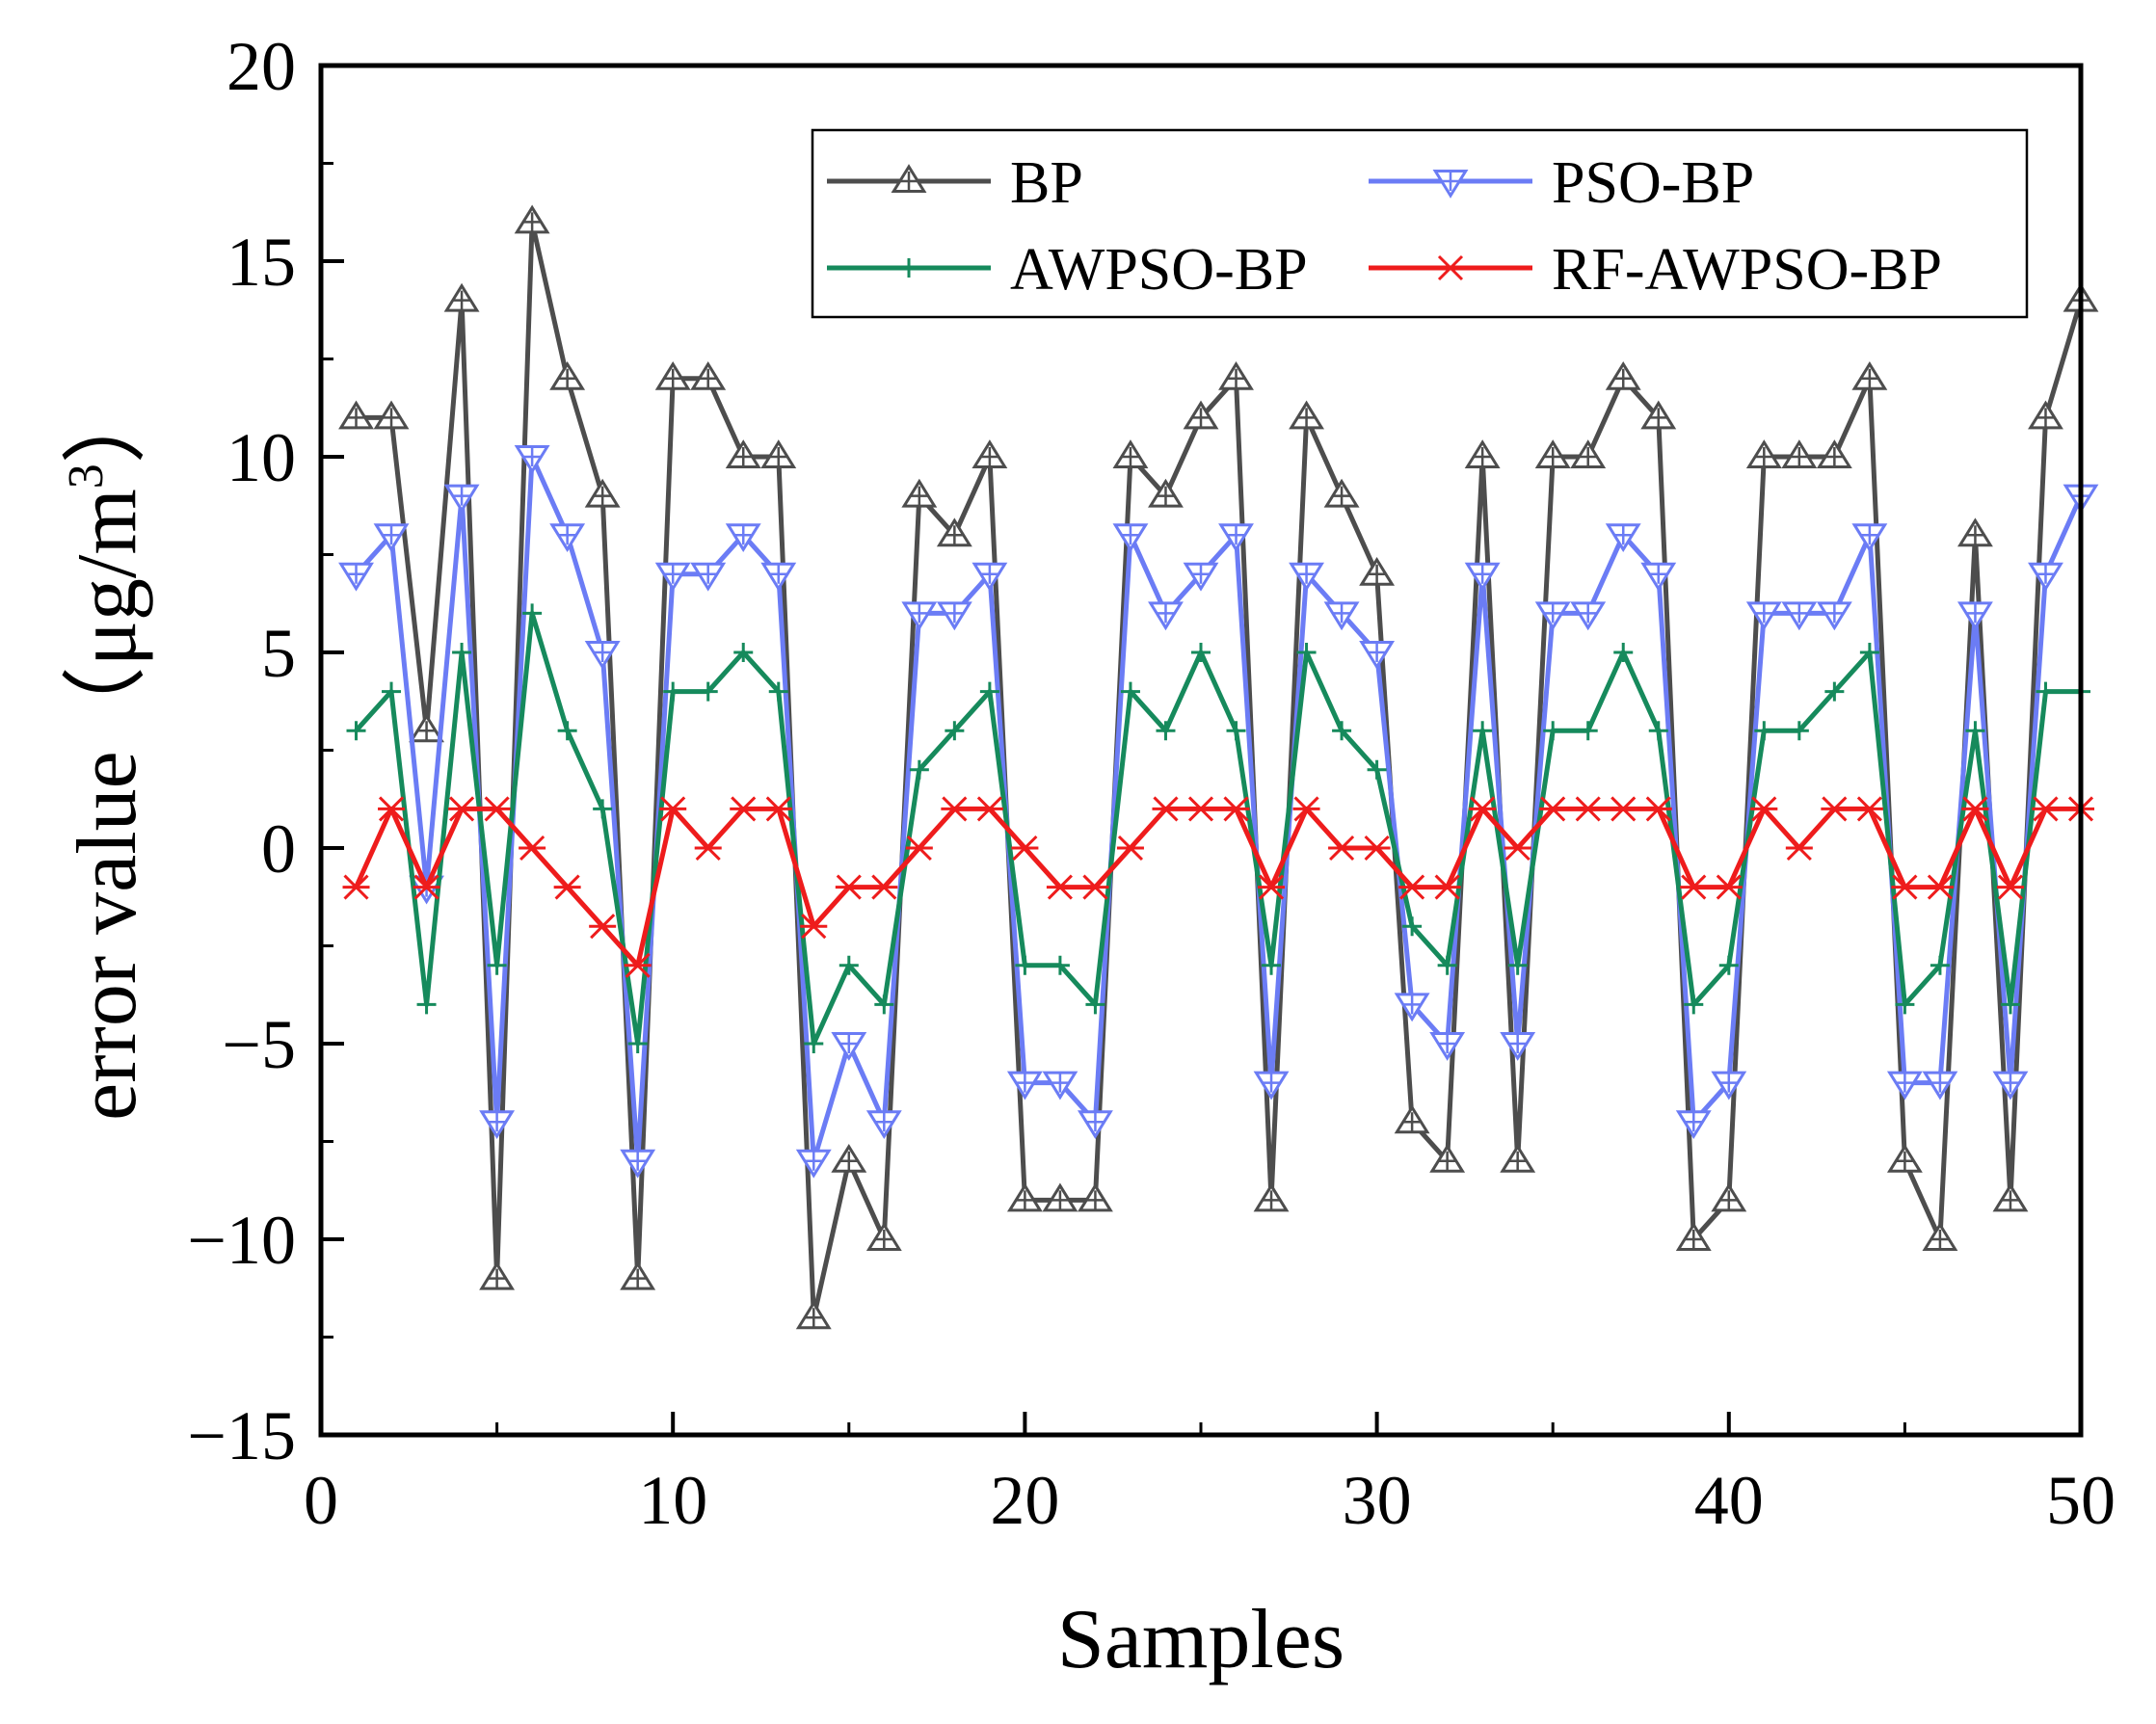  I want to click on y-tick-label--5: −5, so click(259, 1044).